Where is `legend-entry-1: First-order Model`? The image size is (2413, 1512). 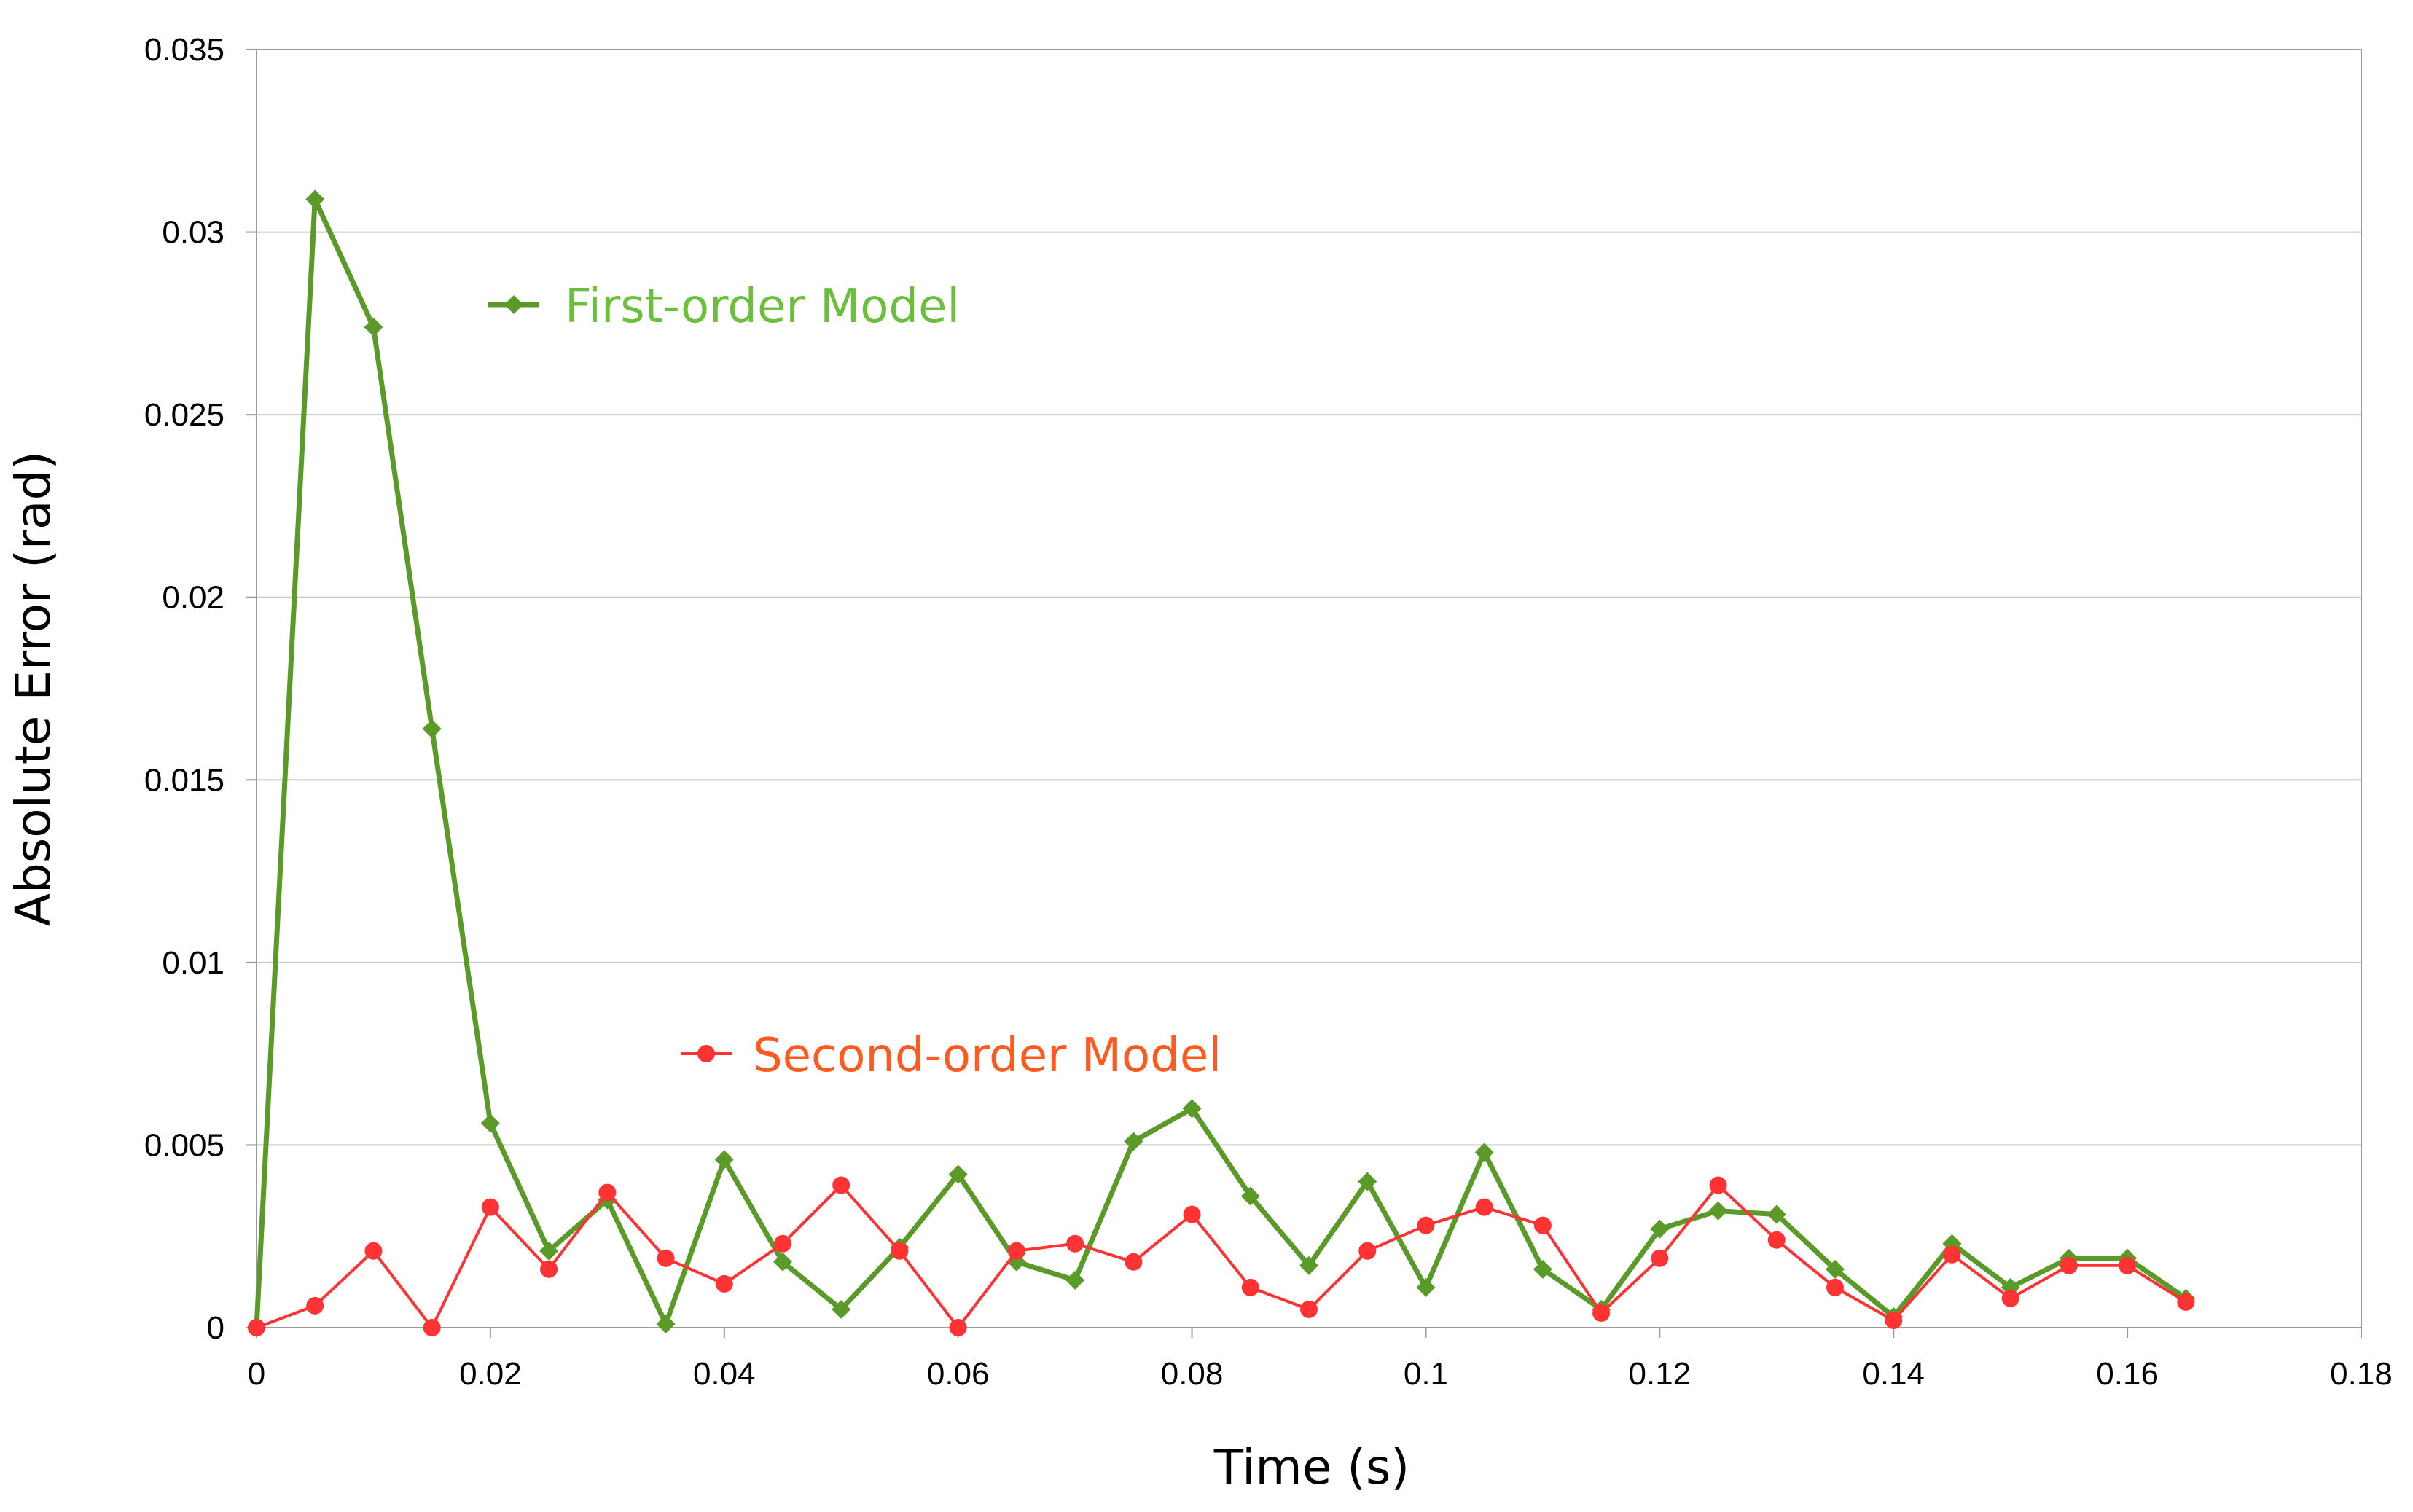
legend-entry-1: First-order Model is located at coordinates (724, 307).